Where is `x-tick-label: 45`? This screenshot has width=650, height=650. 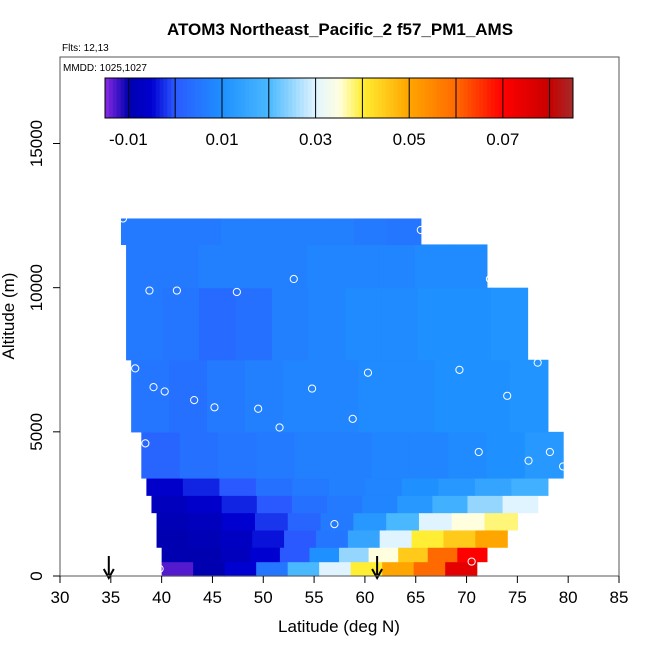 x-tick-label: 45 is located at coordinates (212, 597).